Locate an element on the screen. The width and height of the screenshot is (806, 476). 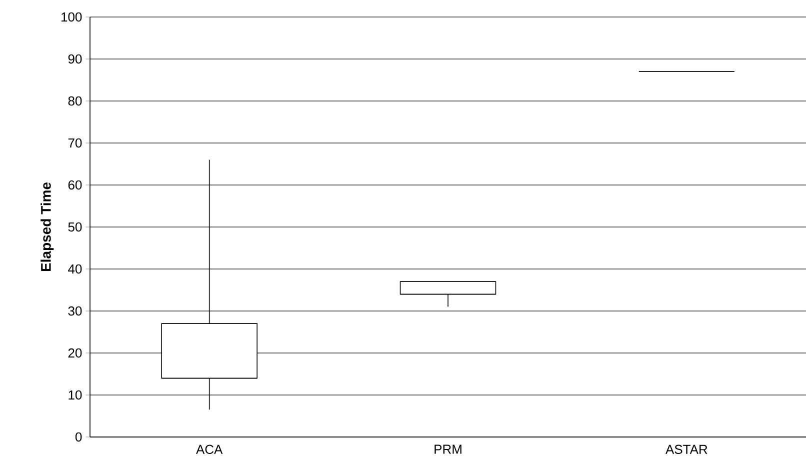
x-tick-label: PRM is located at coordinates (448, 449).